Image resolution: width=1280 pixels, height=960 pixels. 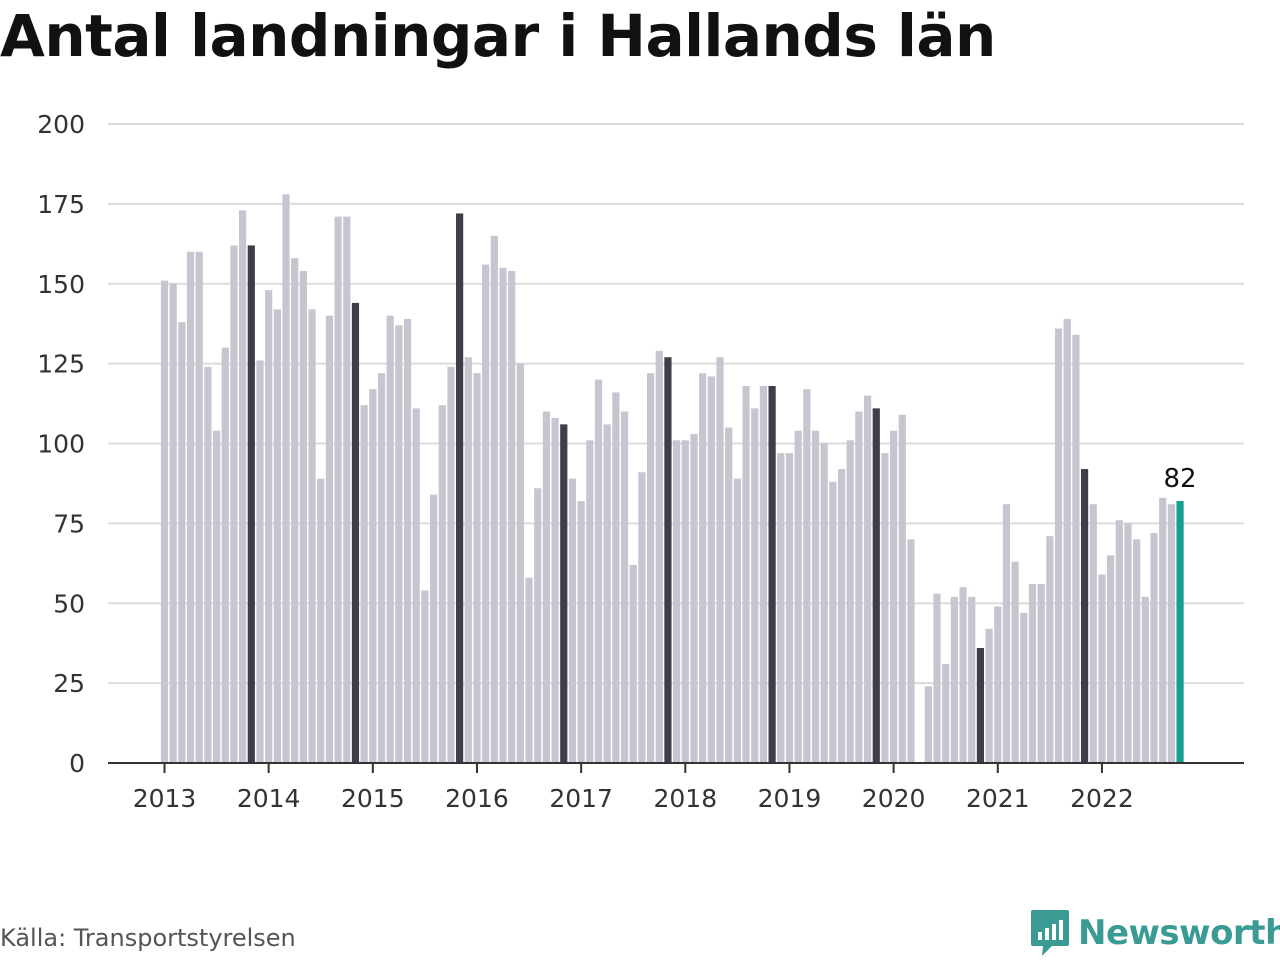 I want to click on x-tick-label: 2022, so click(x=1102, y=798).